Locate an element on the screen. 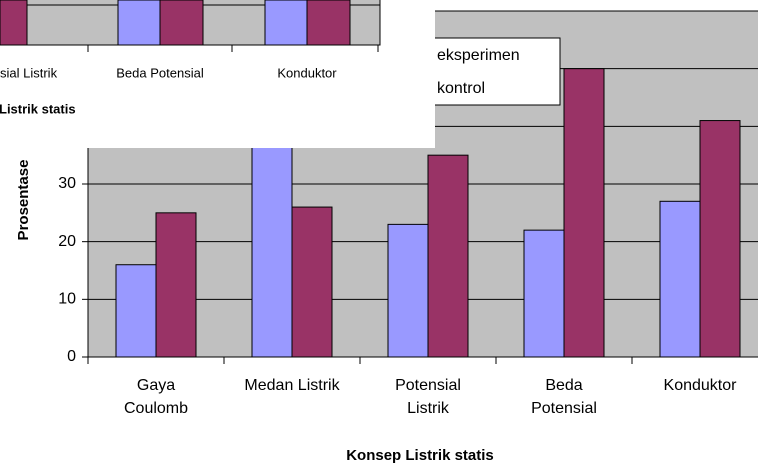 The width and height of the screenshot is (758, 468). overlay-category: Beda Potensial is located at coordinates (160, 72).